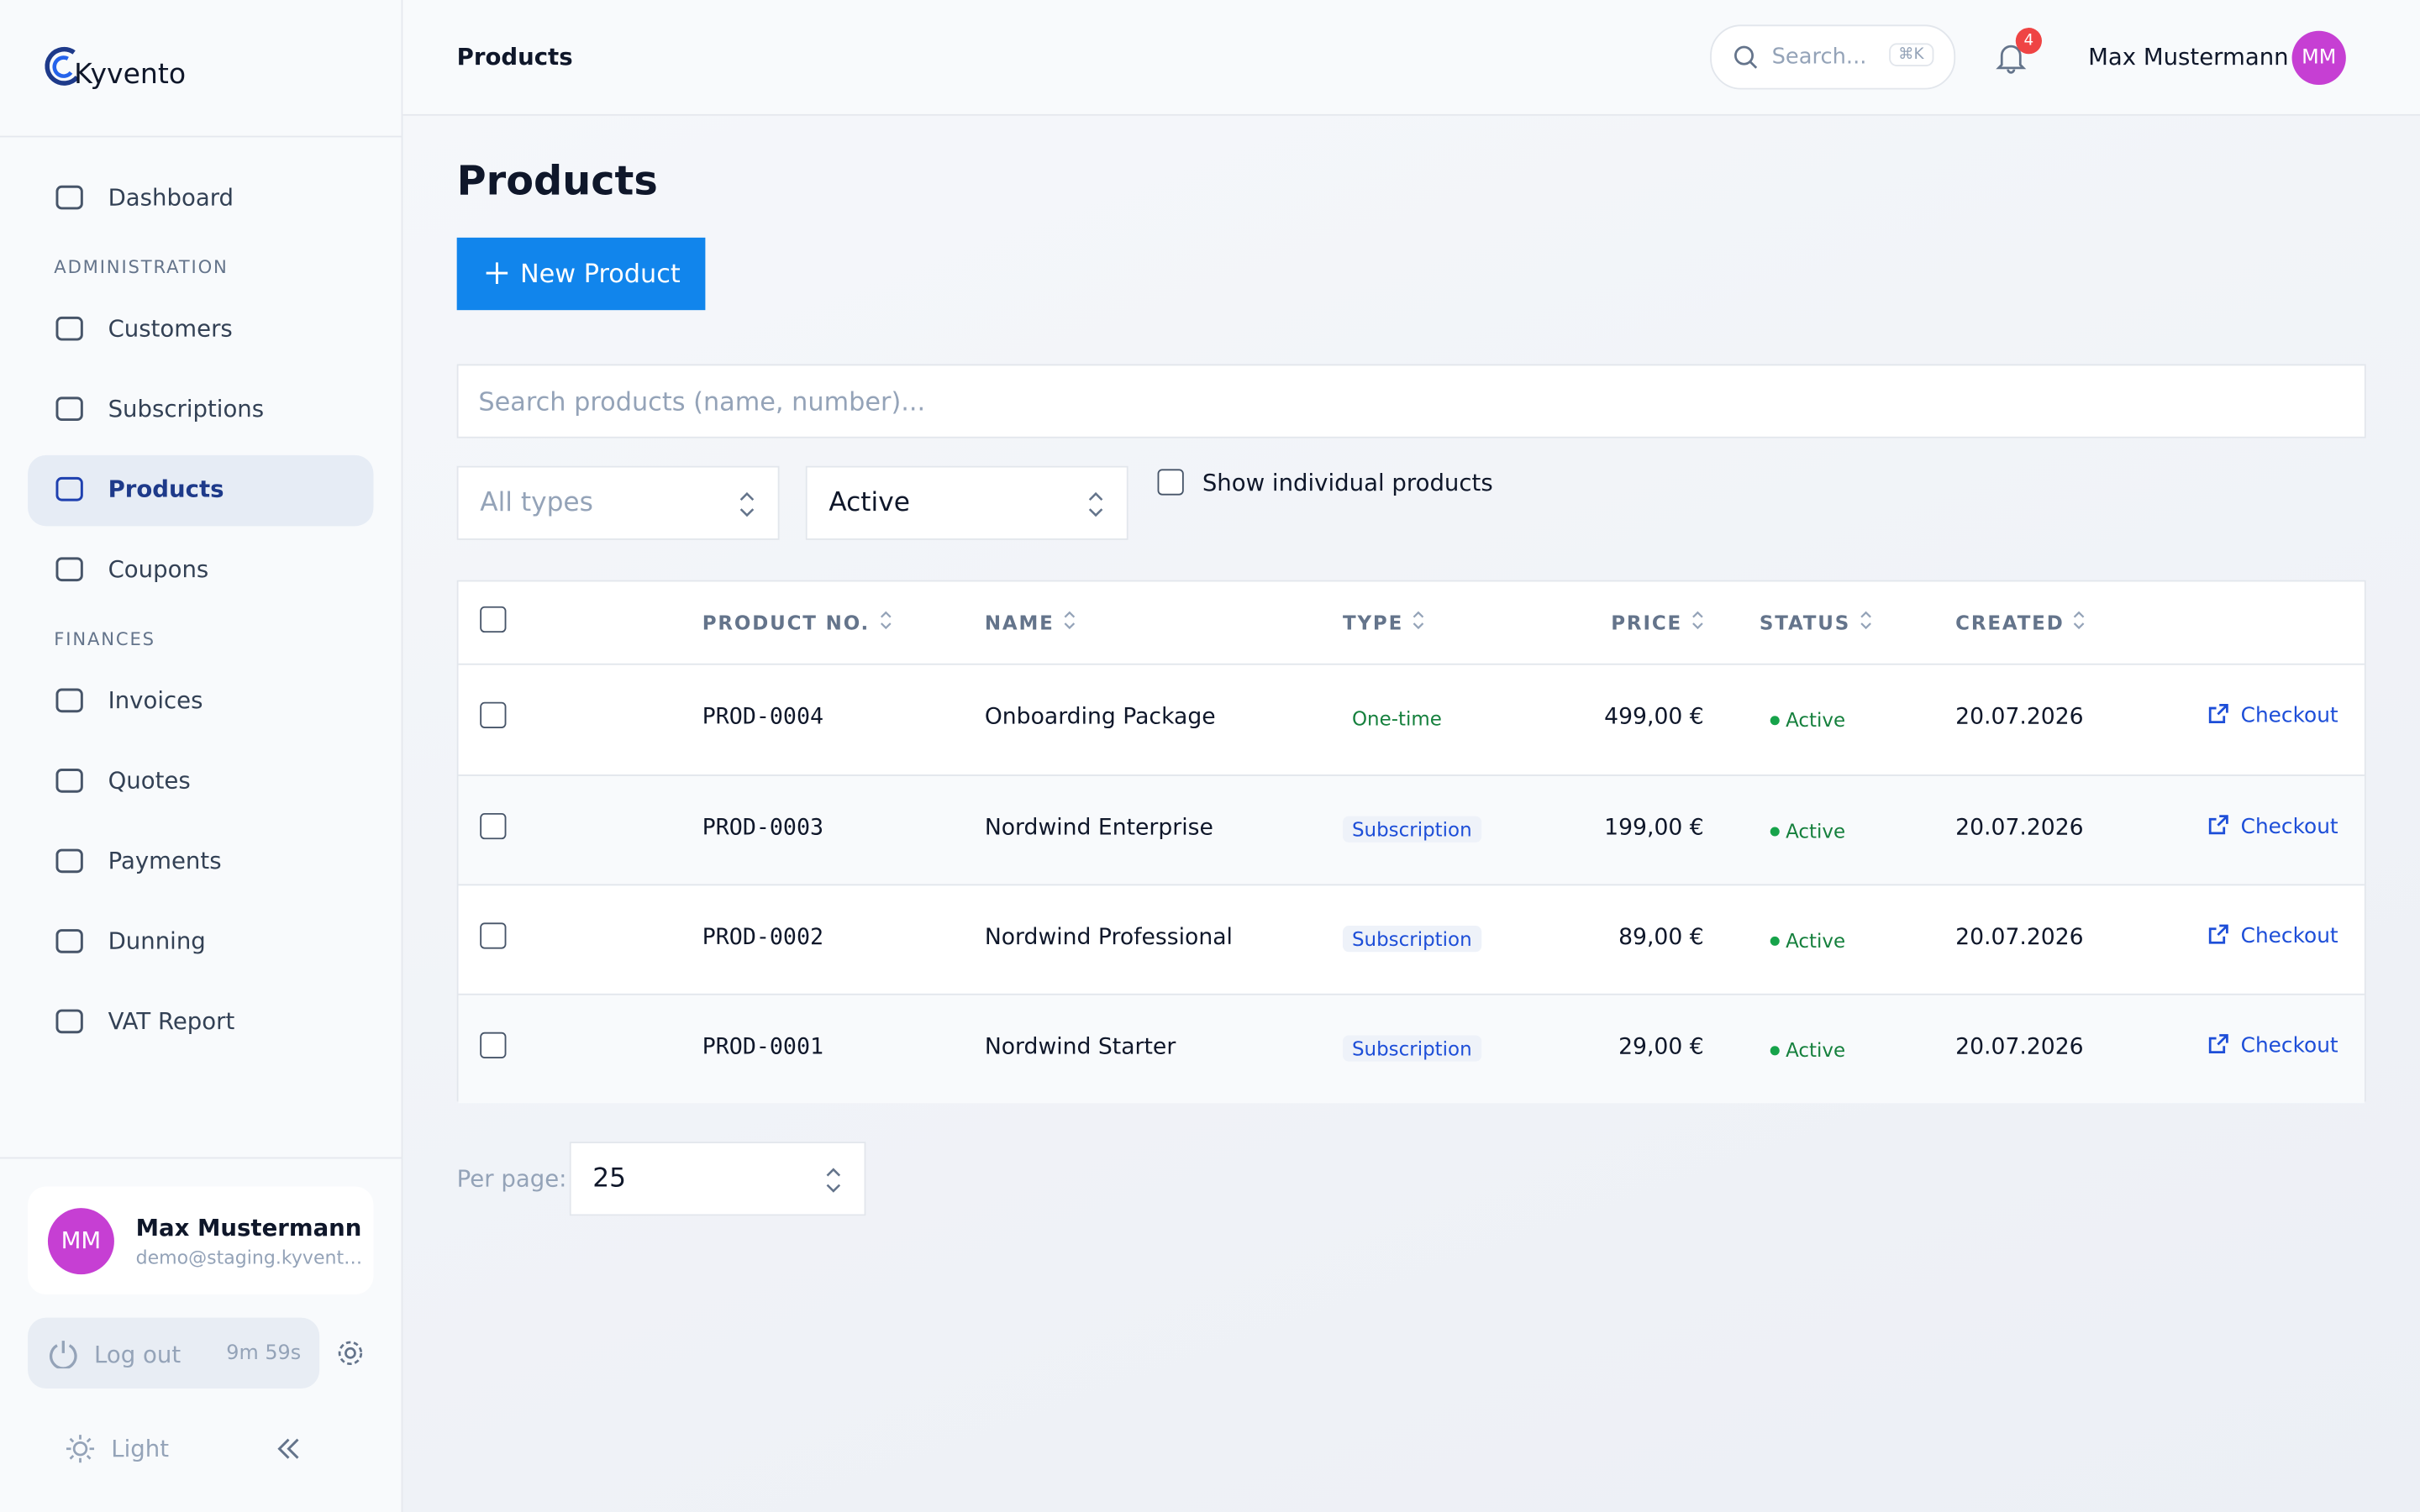 The width and height of the screenshot is (2420, 1512). What do you see at coordinates (1816, 720) in the screenshot?
I see `status: Active` at bounding box center [1816, 720].